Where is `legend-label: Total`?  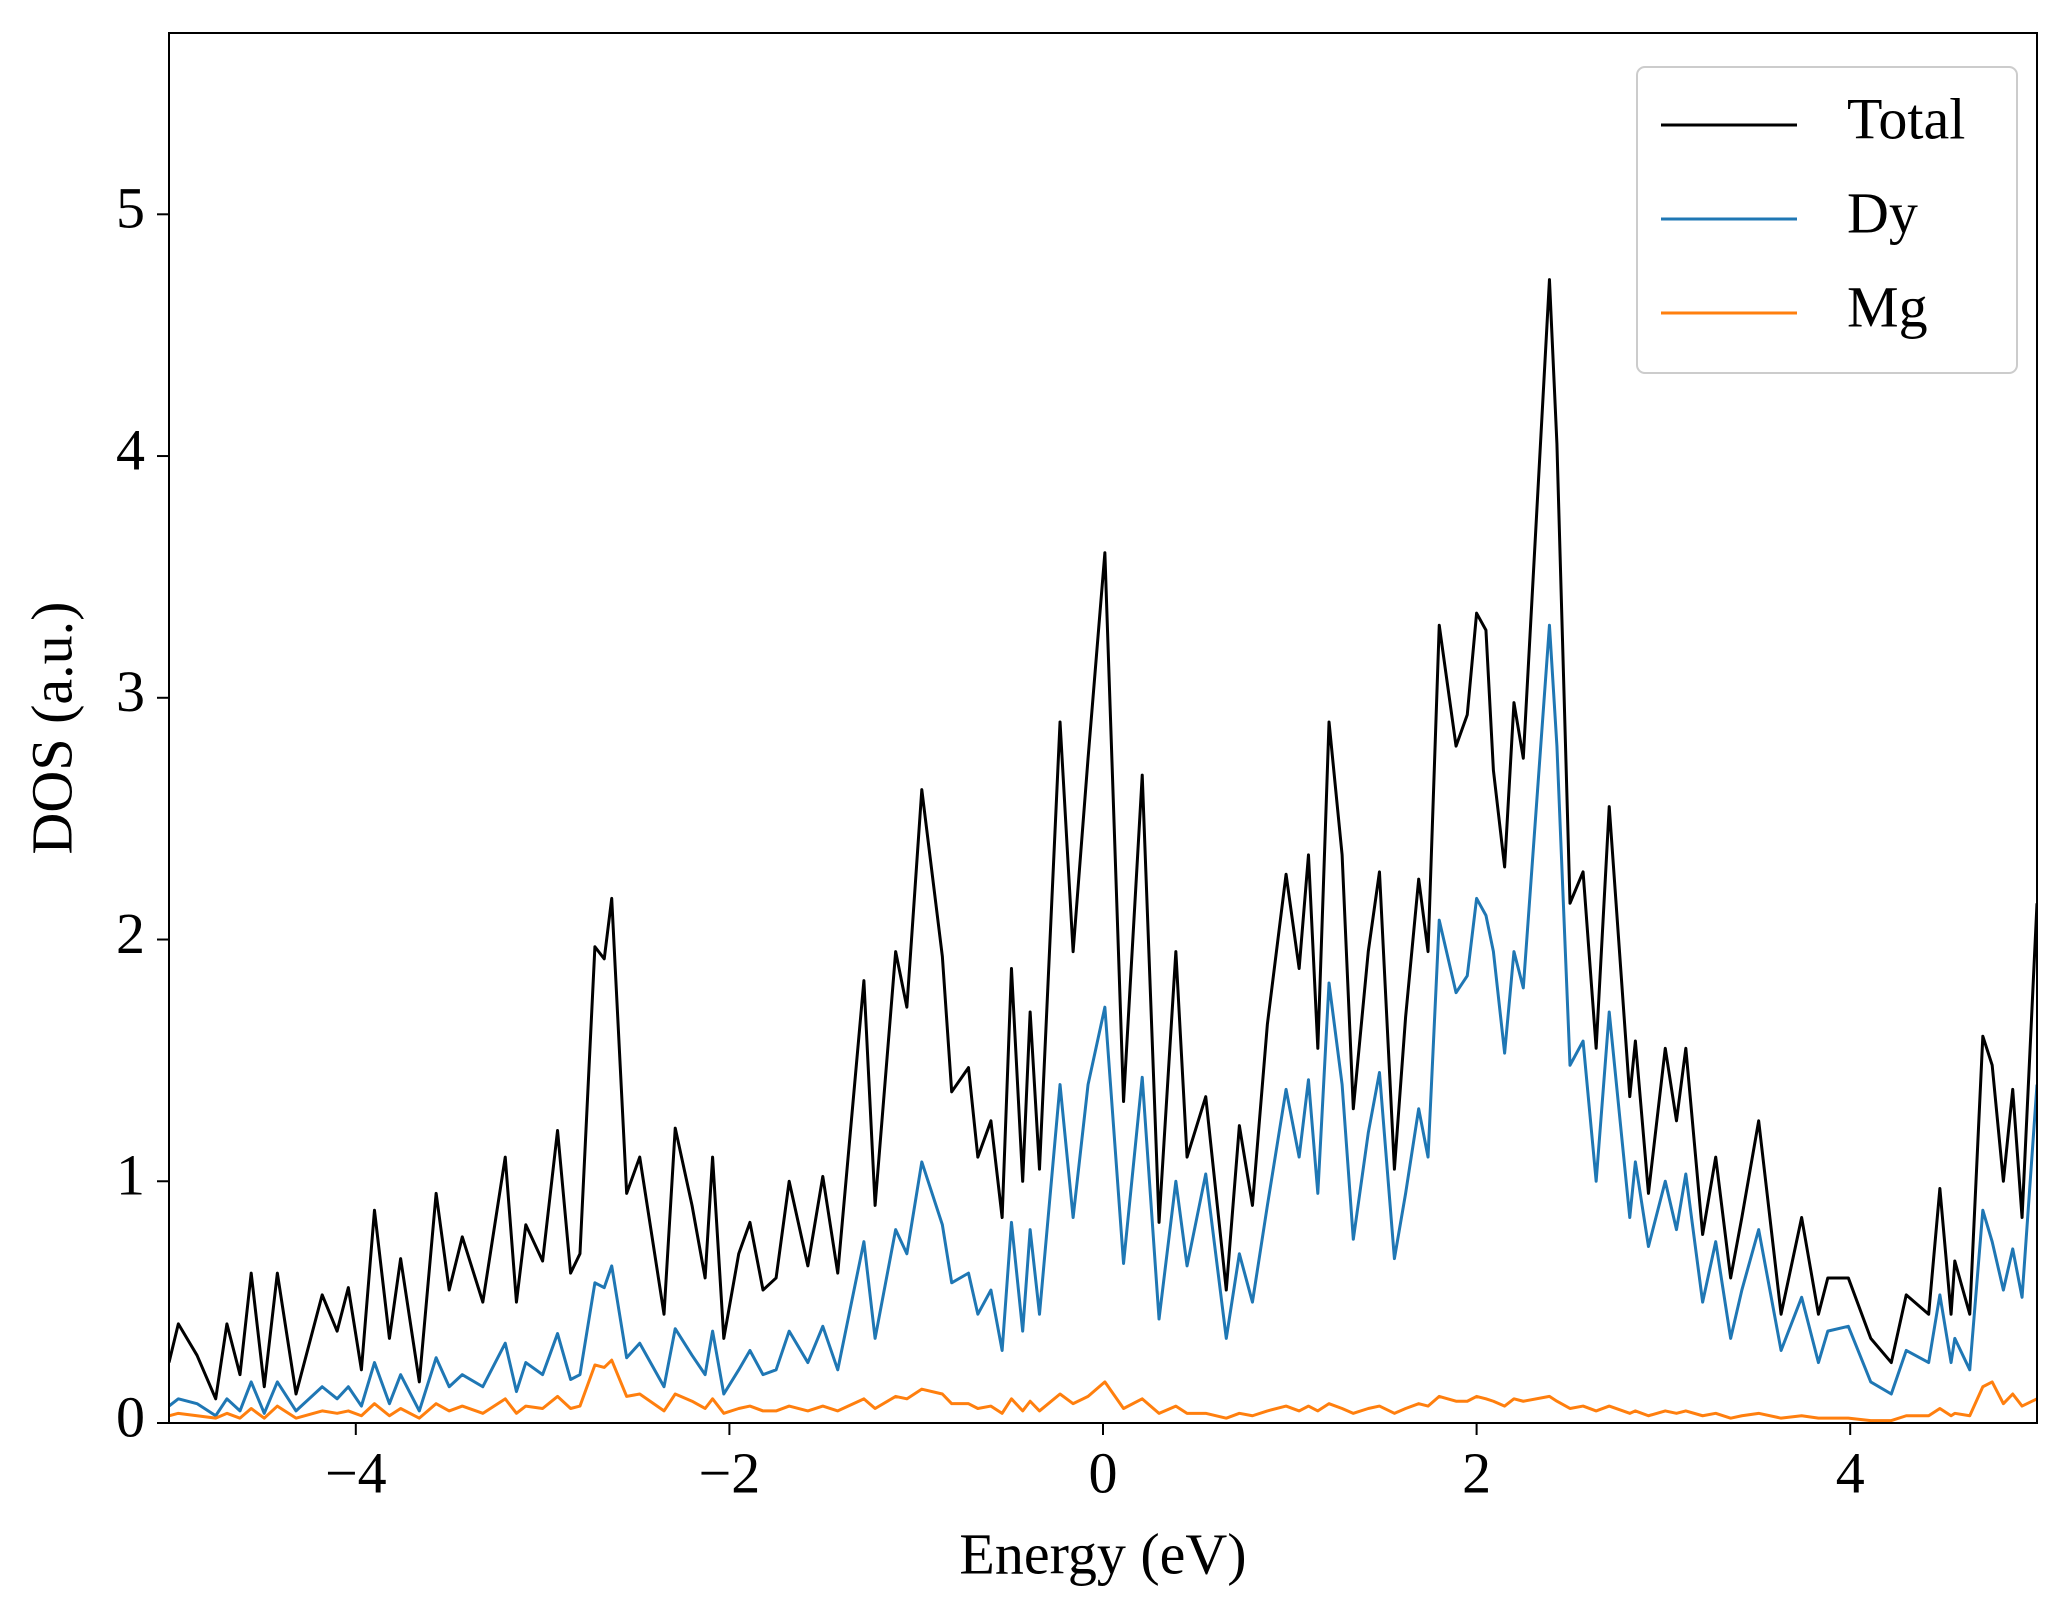 legend-label: Total is located at coordinates (1906, 118).